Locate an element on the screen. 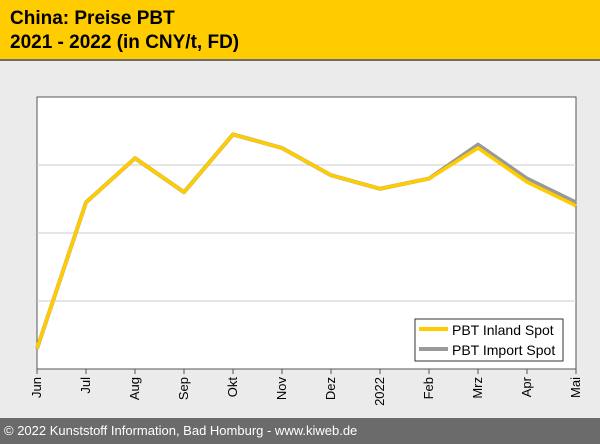 This screenshot has height=444, width=600. x-tick-label: Jul is located at coordinates (85, 385).